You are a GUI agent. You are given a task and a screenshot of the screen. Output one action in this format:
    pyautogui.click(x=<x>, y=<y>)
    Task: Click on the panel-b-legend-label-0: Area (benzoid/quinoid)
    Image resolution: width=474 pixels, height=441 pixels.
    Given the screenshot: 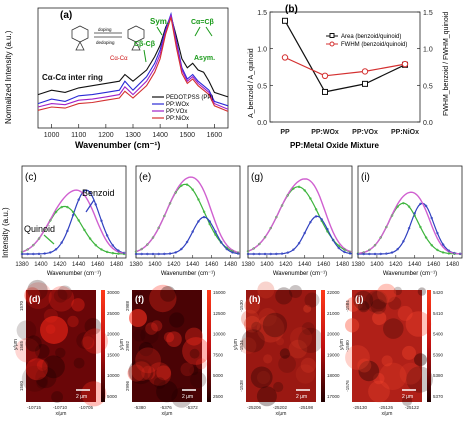 What is the action you would take?
    pyautogui.click(x=371, y=37)
    